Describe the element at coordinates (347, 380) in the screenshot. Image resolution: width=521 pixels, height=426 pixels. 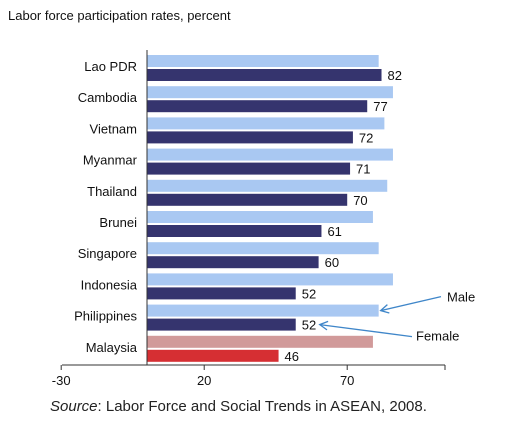
I see `x-tick-label-2: 70` at that location.